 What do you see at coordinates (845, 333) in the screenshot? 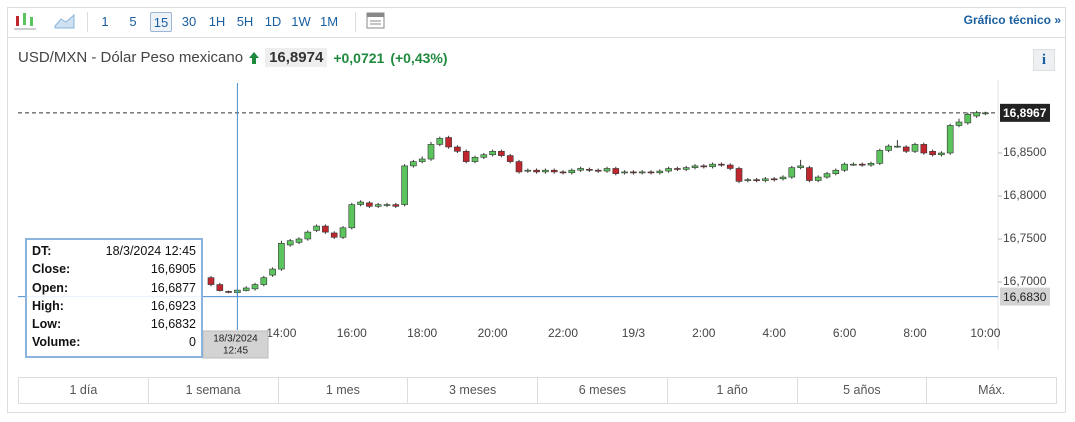
I see `x-tick-label: 6:00` at bounding box center [845, 333].